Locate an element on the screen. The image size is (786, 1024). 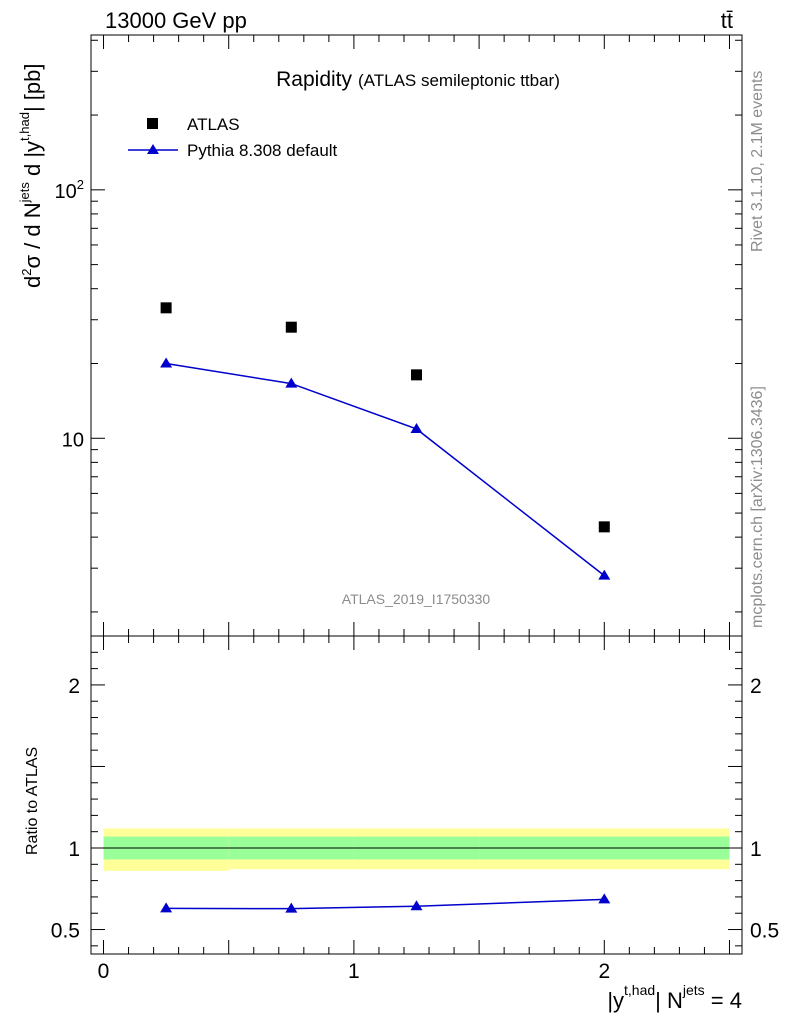
ratio-pythia-line is located at coordinates (385, 904).